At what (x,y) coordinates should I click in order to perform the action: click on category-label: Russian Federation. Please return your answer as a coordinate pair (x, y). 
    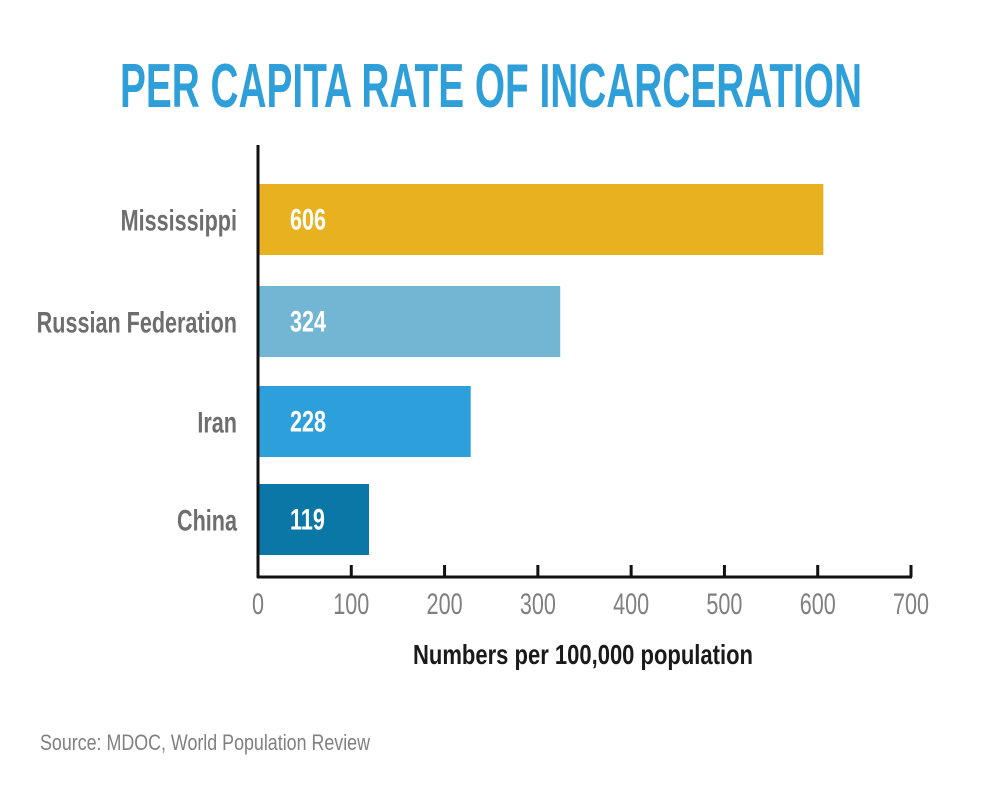
    Looking at the image, I should click on (137, 322).